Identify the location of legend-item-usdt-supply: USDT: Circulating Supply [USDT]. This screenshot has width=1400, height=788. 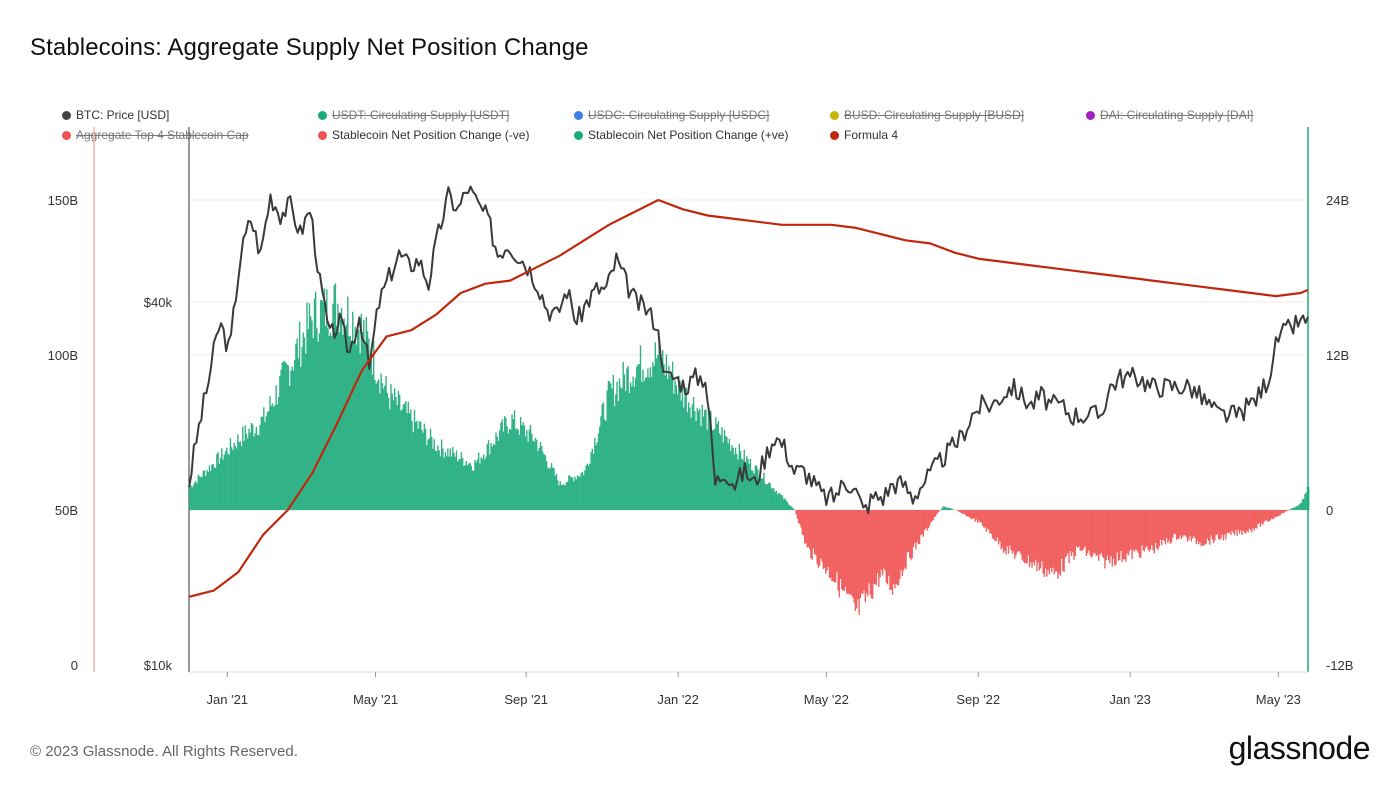
(413, 115).